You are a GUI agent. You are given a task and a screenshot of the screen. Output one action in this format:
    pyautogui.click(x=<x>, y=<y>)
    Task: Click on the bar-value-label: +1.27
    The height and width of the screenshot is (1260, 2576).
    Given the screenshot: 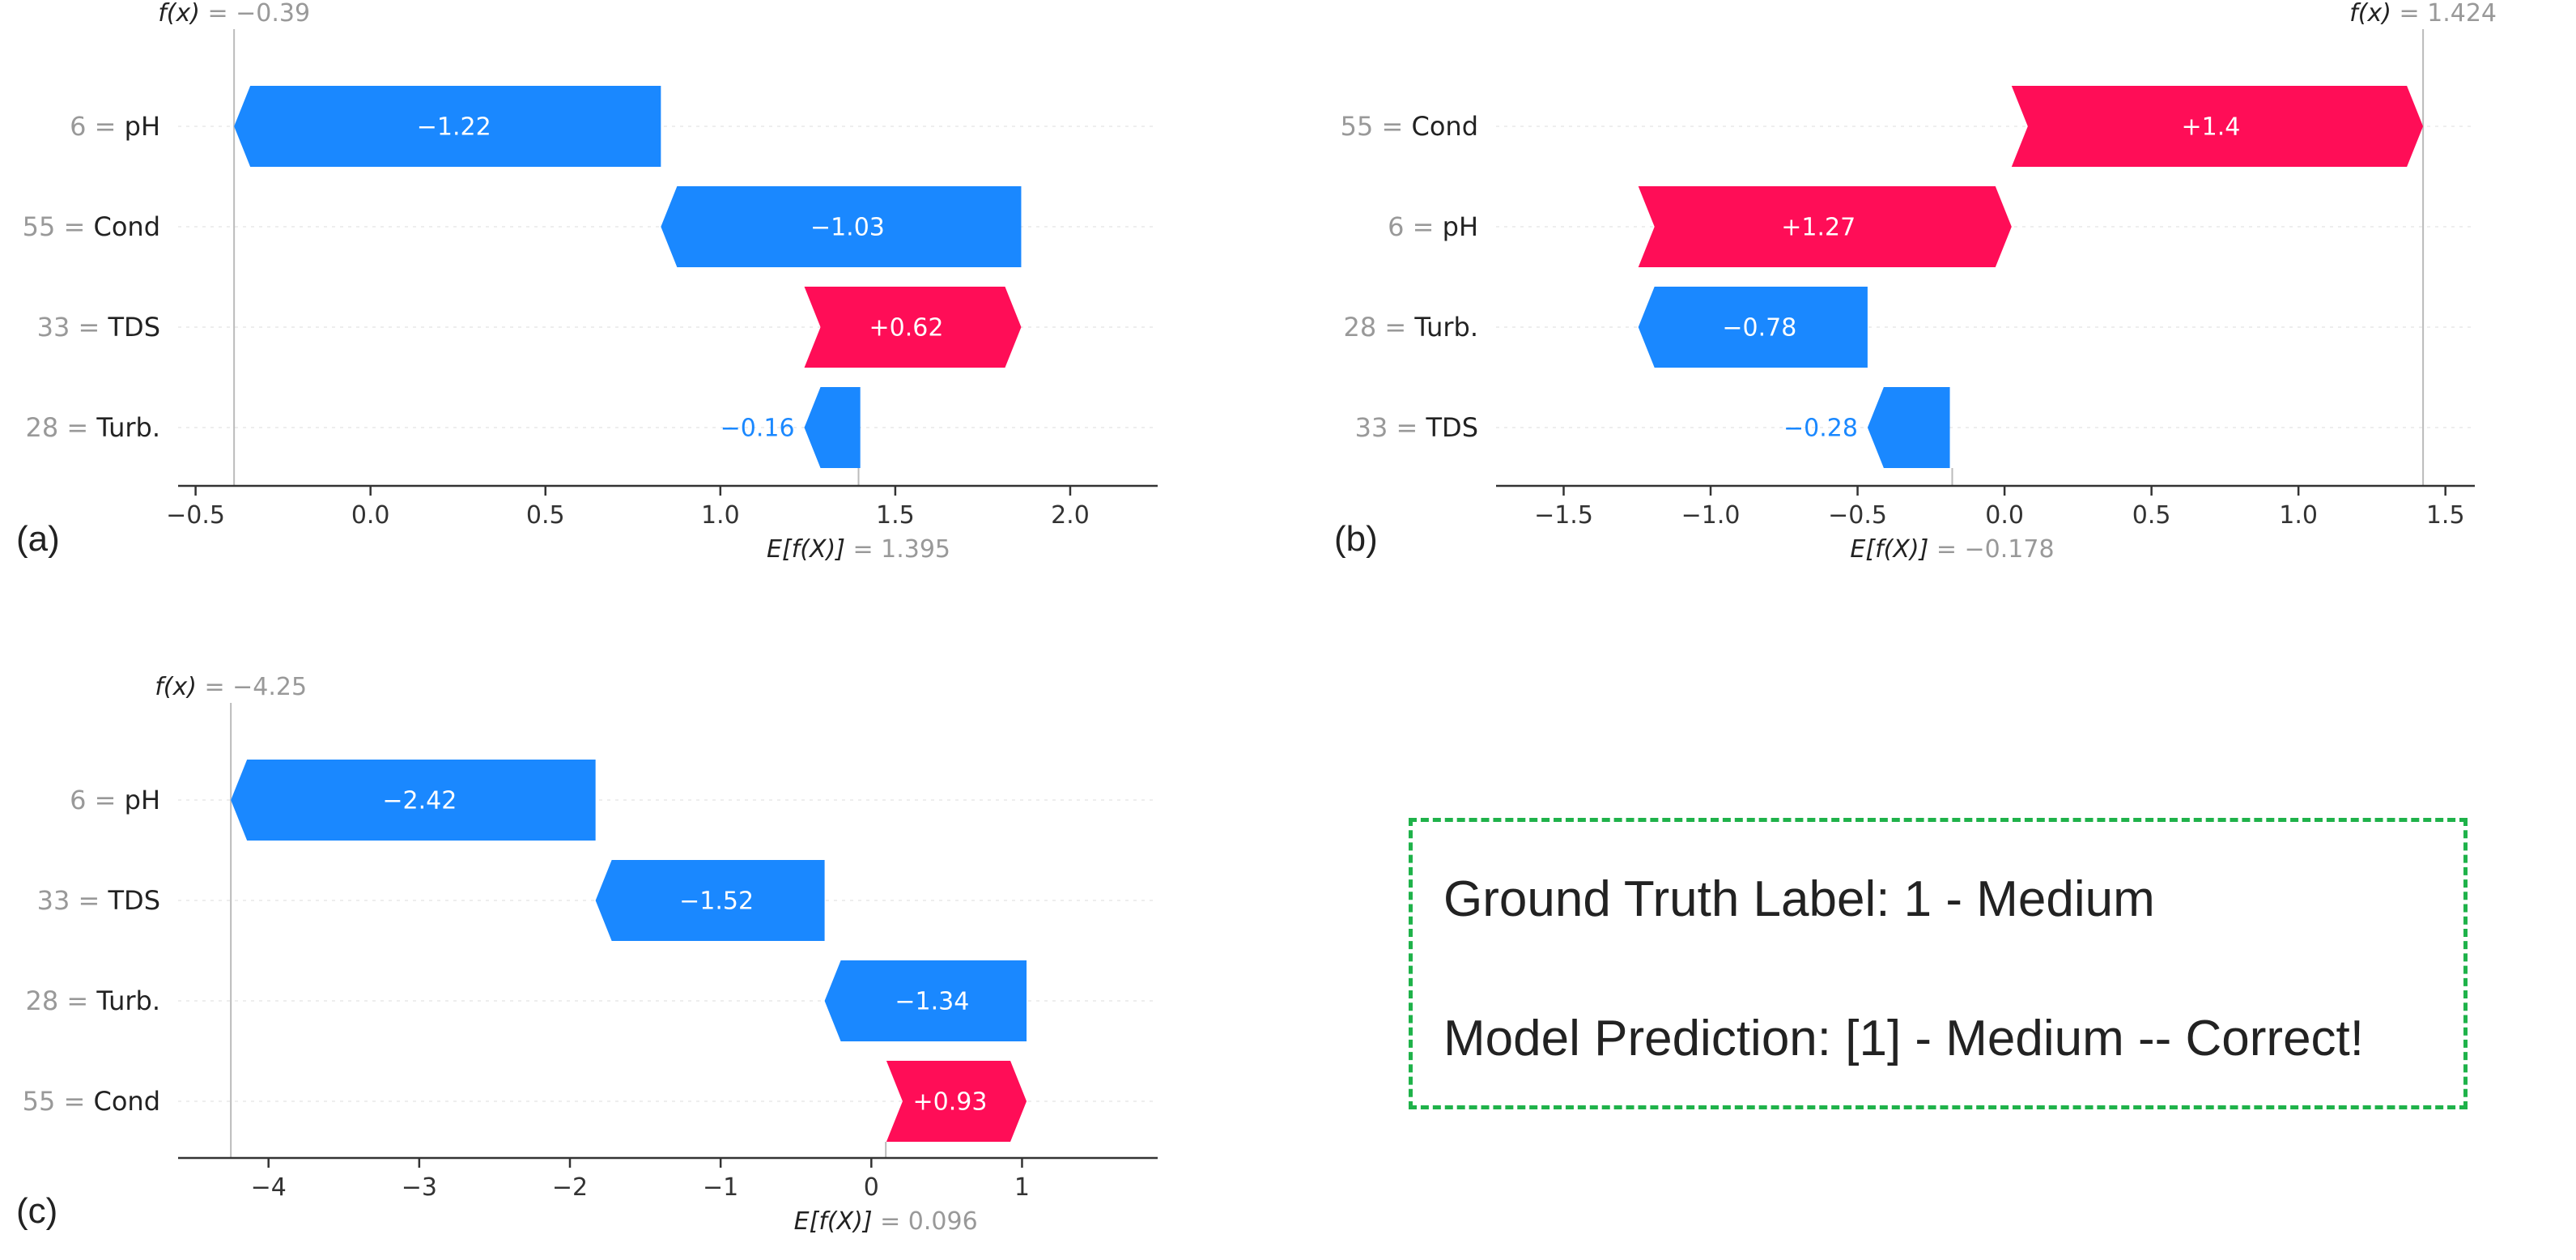 What is the action you would take?
    pyautogui.click(x=1818, y=228)
    